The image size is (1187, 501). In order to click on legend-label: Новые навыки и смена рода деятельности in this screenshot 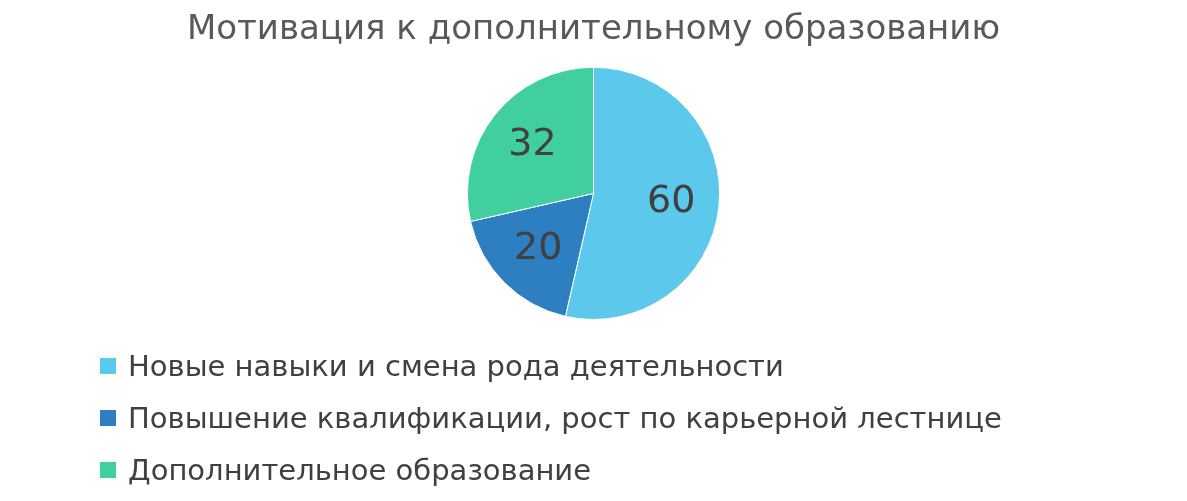, I will do `click(456, 366)`.